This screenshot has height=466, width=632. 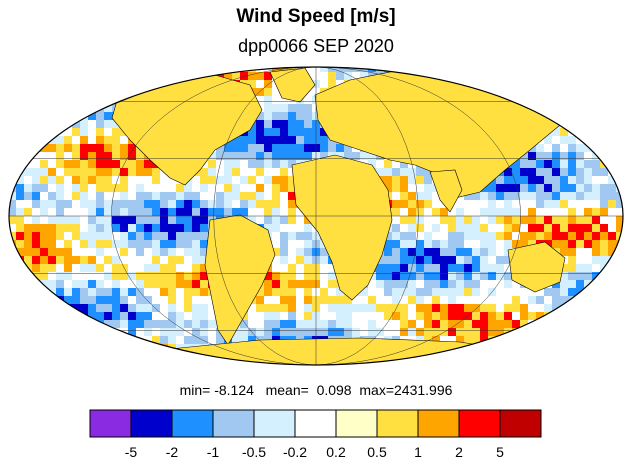 What do you see at coordinates (292, 85) in the screenshot?
I see `greenland` at bounding box center [292, 85].